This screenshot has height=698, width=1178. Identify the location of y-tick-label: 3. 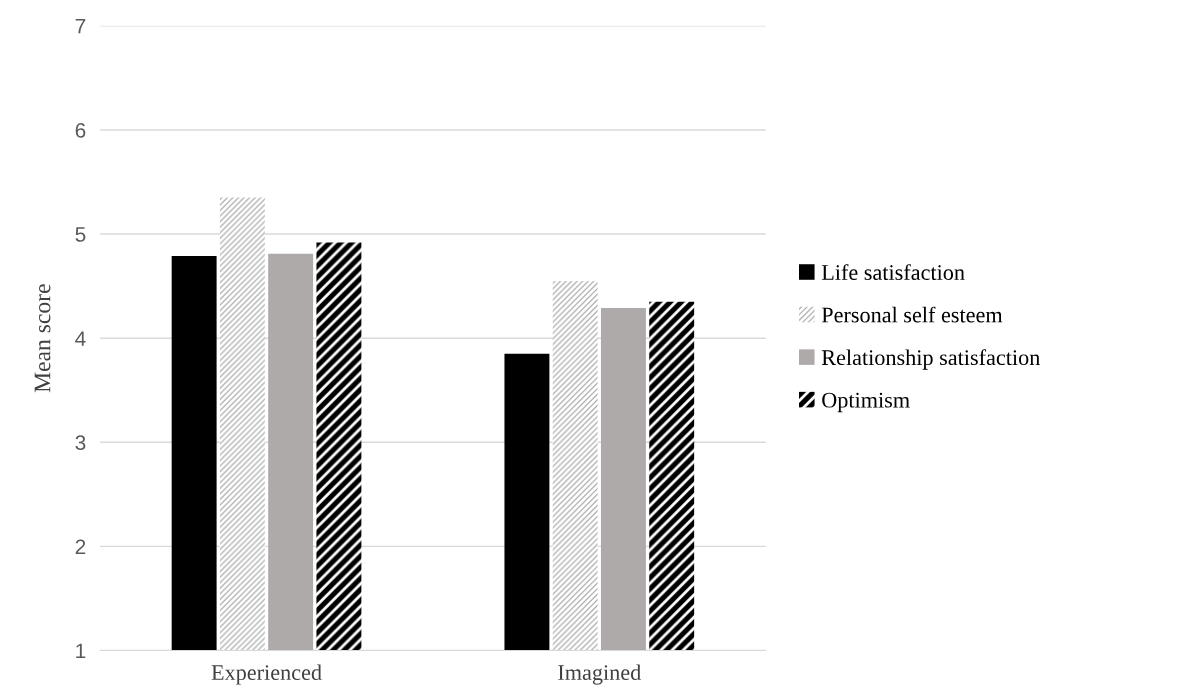
(80, 443).